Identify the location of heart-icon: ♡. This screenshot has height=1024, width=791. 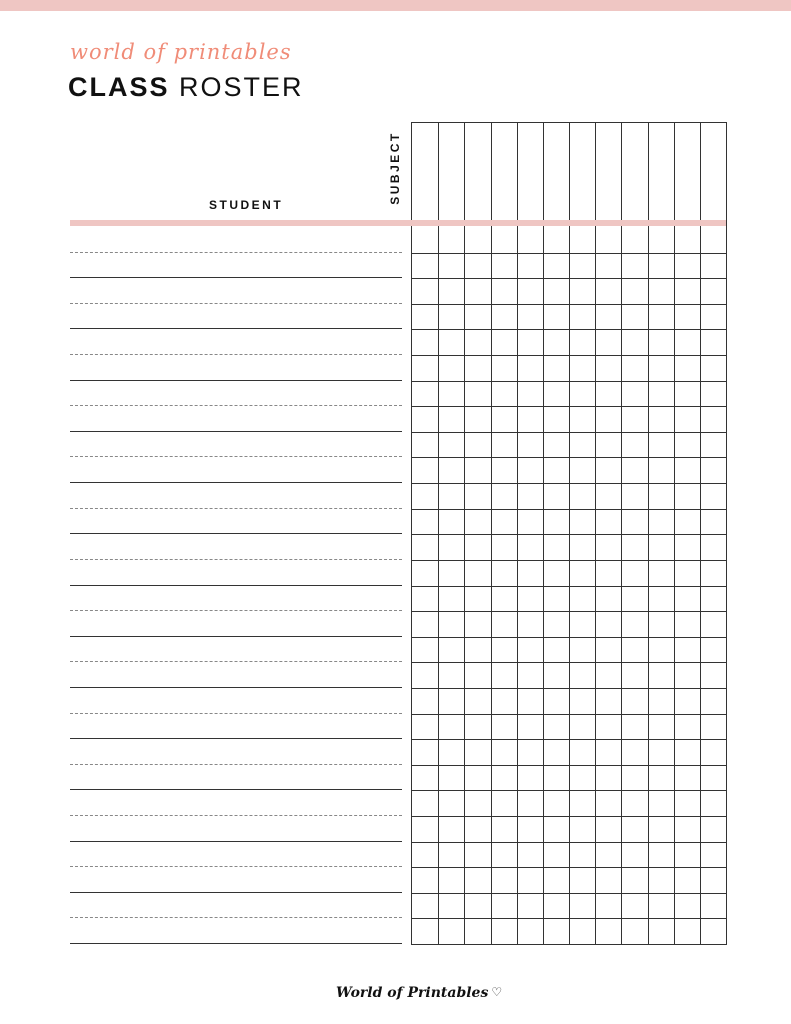
(497, 992).